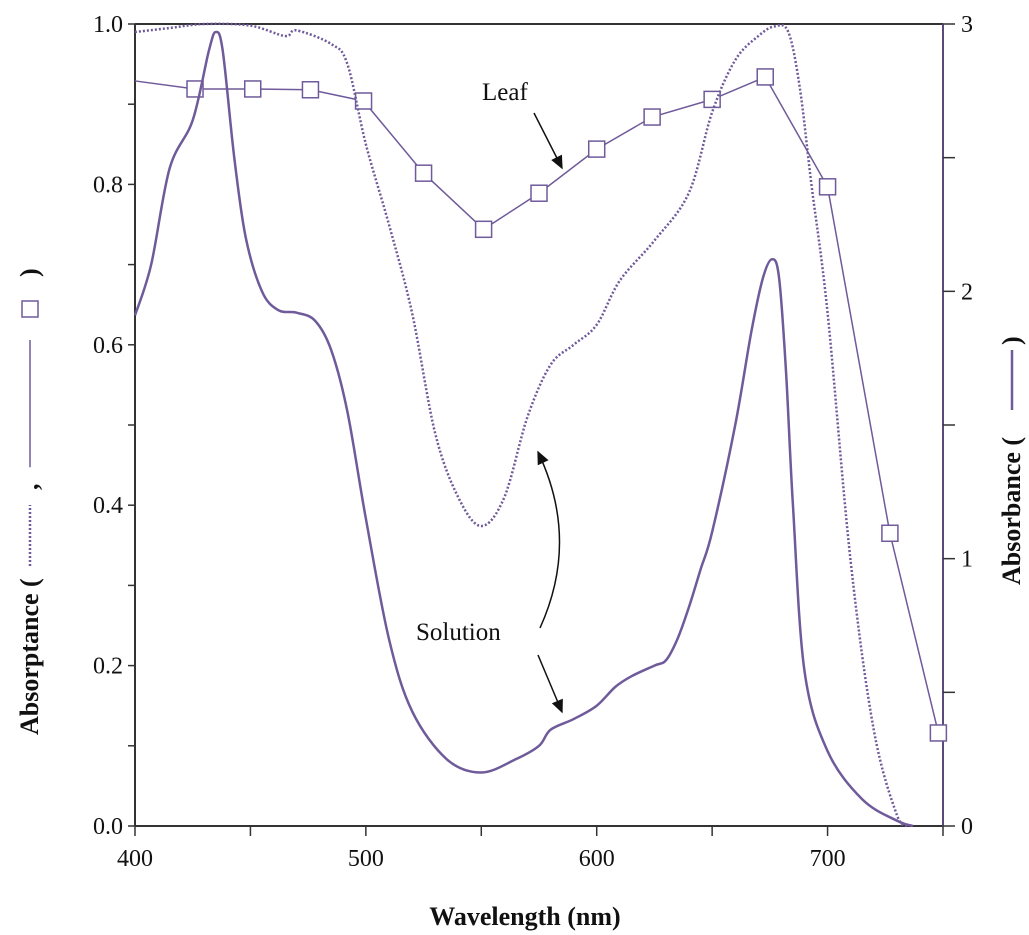 Image resolution: width=1029 pixels, height=935 pixels. I want to click on y2-tick-label: 2, so click(967, 292).